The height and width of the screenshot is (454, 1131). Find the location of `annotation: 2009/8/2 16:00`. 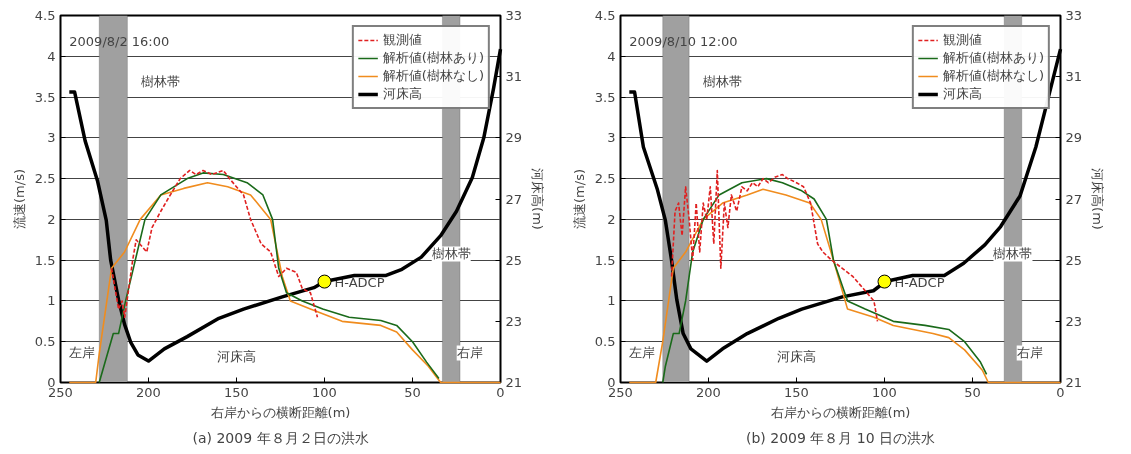

annotation: 2009/8/2 16:00 is located at coordinates (119, 41).